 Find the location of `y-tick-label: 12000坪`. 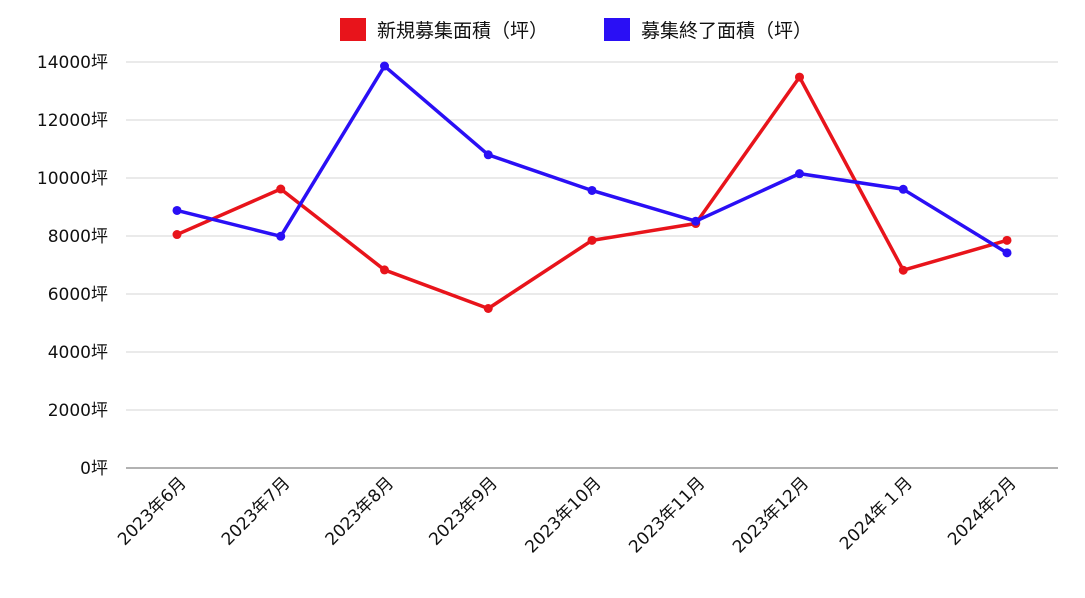

y-tick-label: 12000坪 is located at coordinates (72, 121).